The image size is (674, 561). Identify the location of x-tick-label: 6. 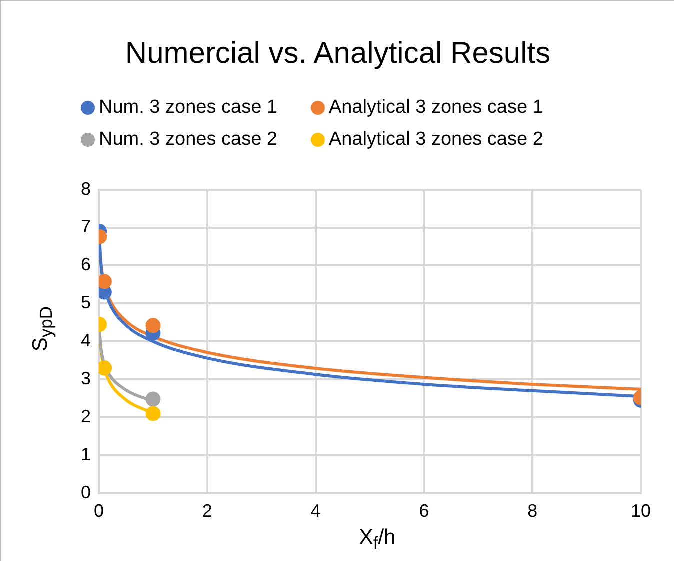
(424, 511).